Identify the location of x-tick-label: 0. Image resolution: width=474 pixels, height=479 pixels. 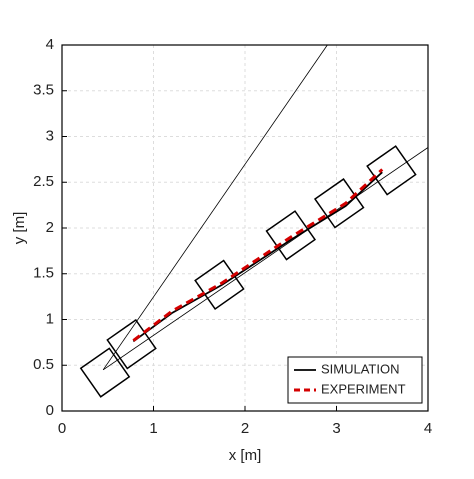
(62, 428).